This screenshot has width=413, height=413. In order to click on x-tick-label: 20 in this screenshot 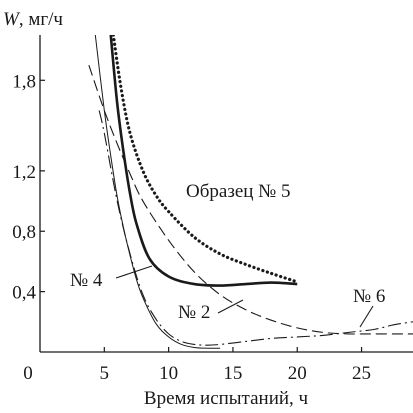, I will do `click(297, 373)`.